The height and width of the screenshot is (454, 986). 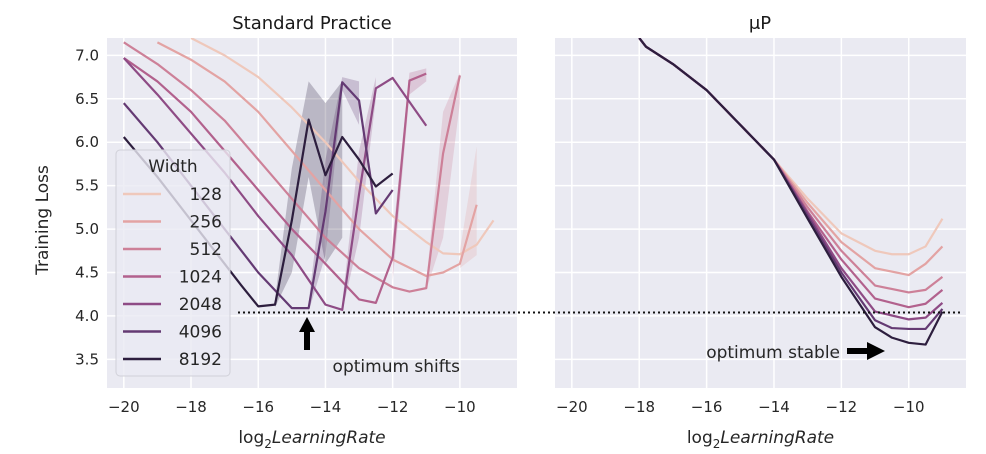 What do you see at coordinates (206, 195) in the screenshot?
I see `legend-label-128: 128` at bounding box center [206, 195].